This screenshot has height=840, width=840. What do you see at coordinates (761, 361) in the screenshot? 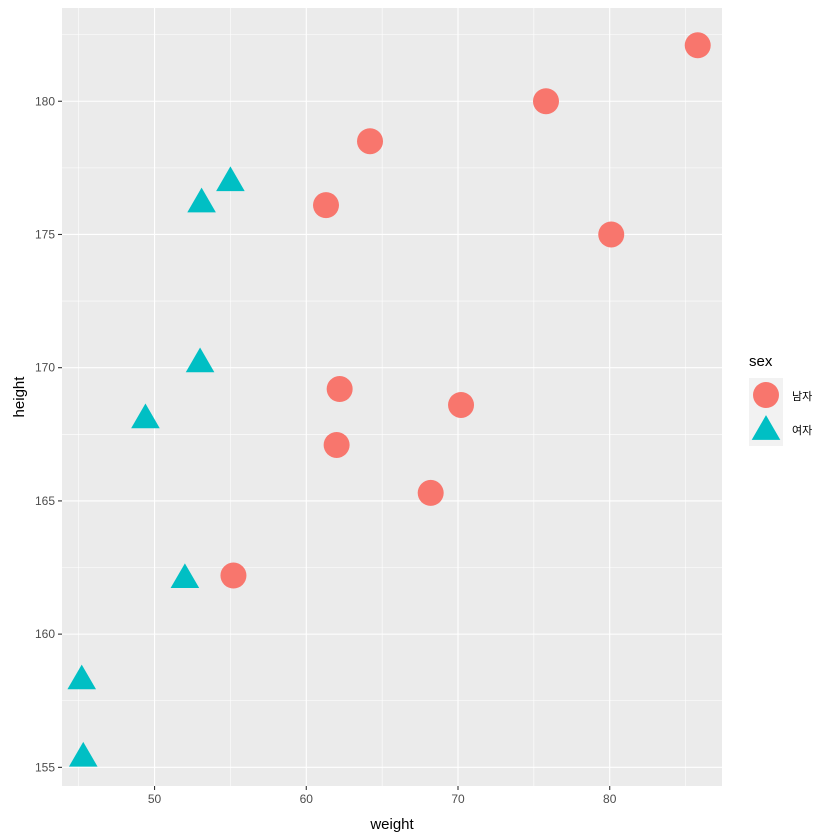
I see `legend-title: sex` at bounding box center [761, 361].